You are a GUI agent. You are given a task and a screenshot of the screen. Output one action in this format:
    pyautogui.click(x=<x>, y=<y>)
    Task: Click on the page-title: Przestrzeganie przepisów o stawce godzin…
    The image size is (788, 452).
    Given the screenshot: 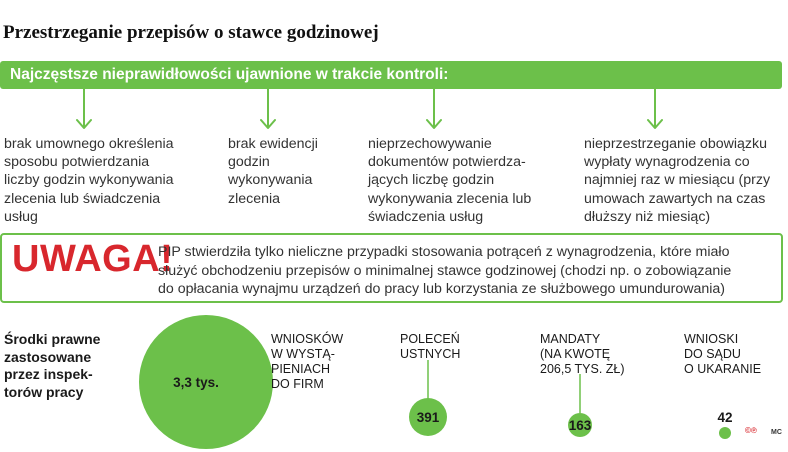 What is the action you would take?
    pyautogui.click(x=191, y=32)
    